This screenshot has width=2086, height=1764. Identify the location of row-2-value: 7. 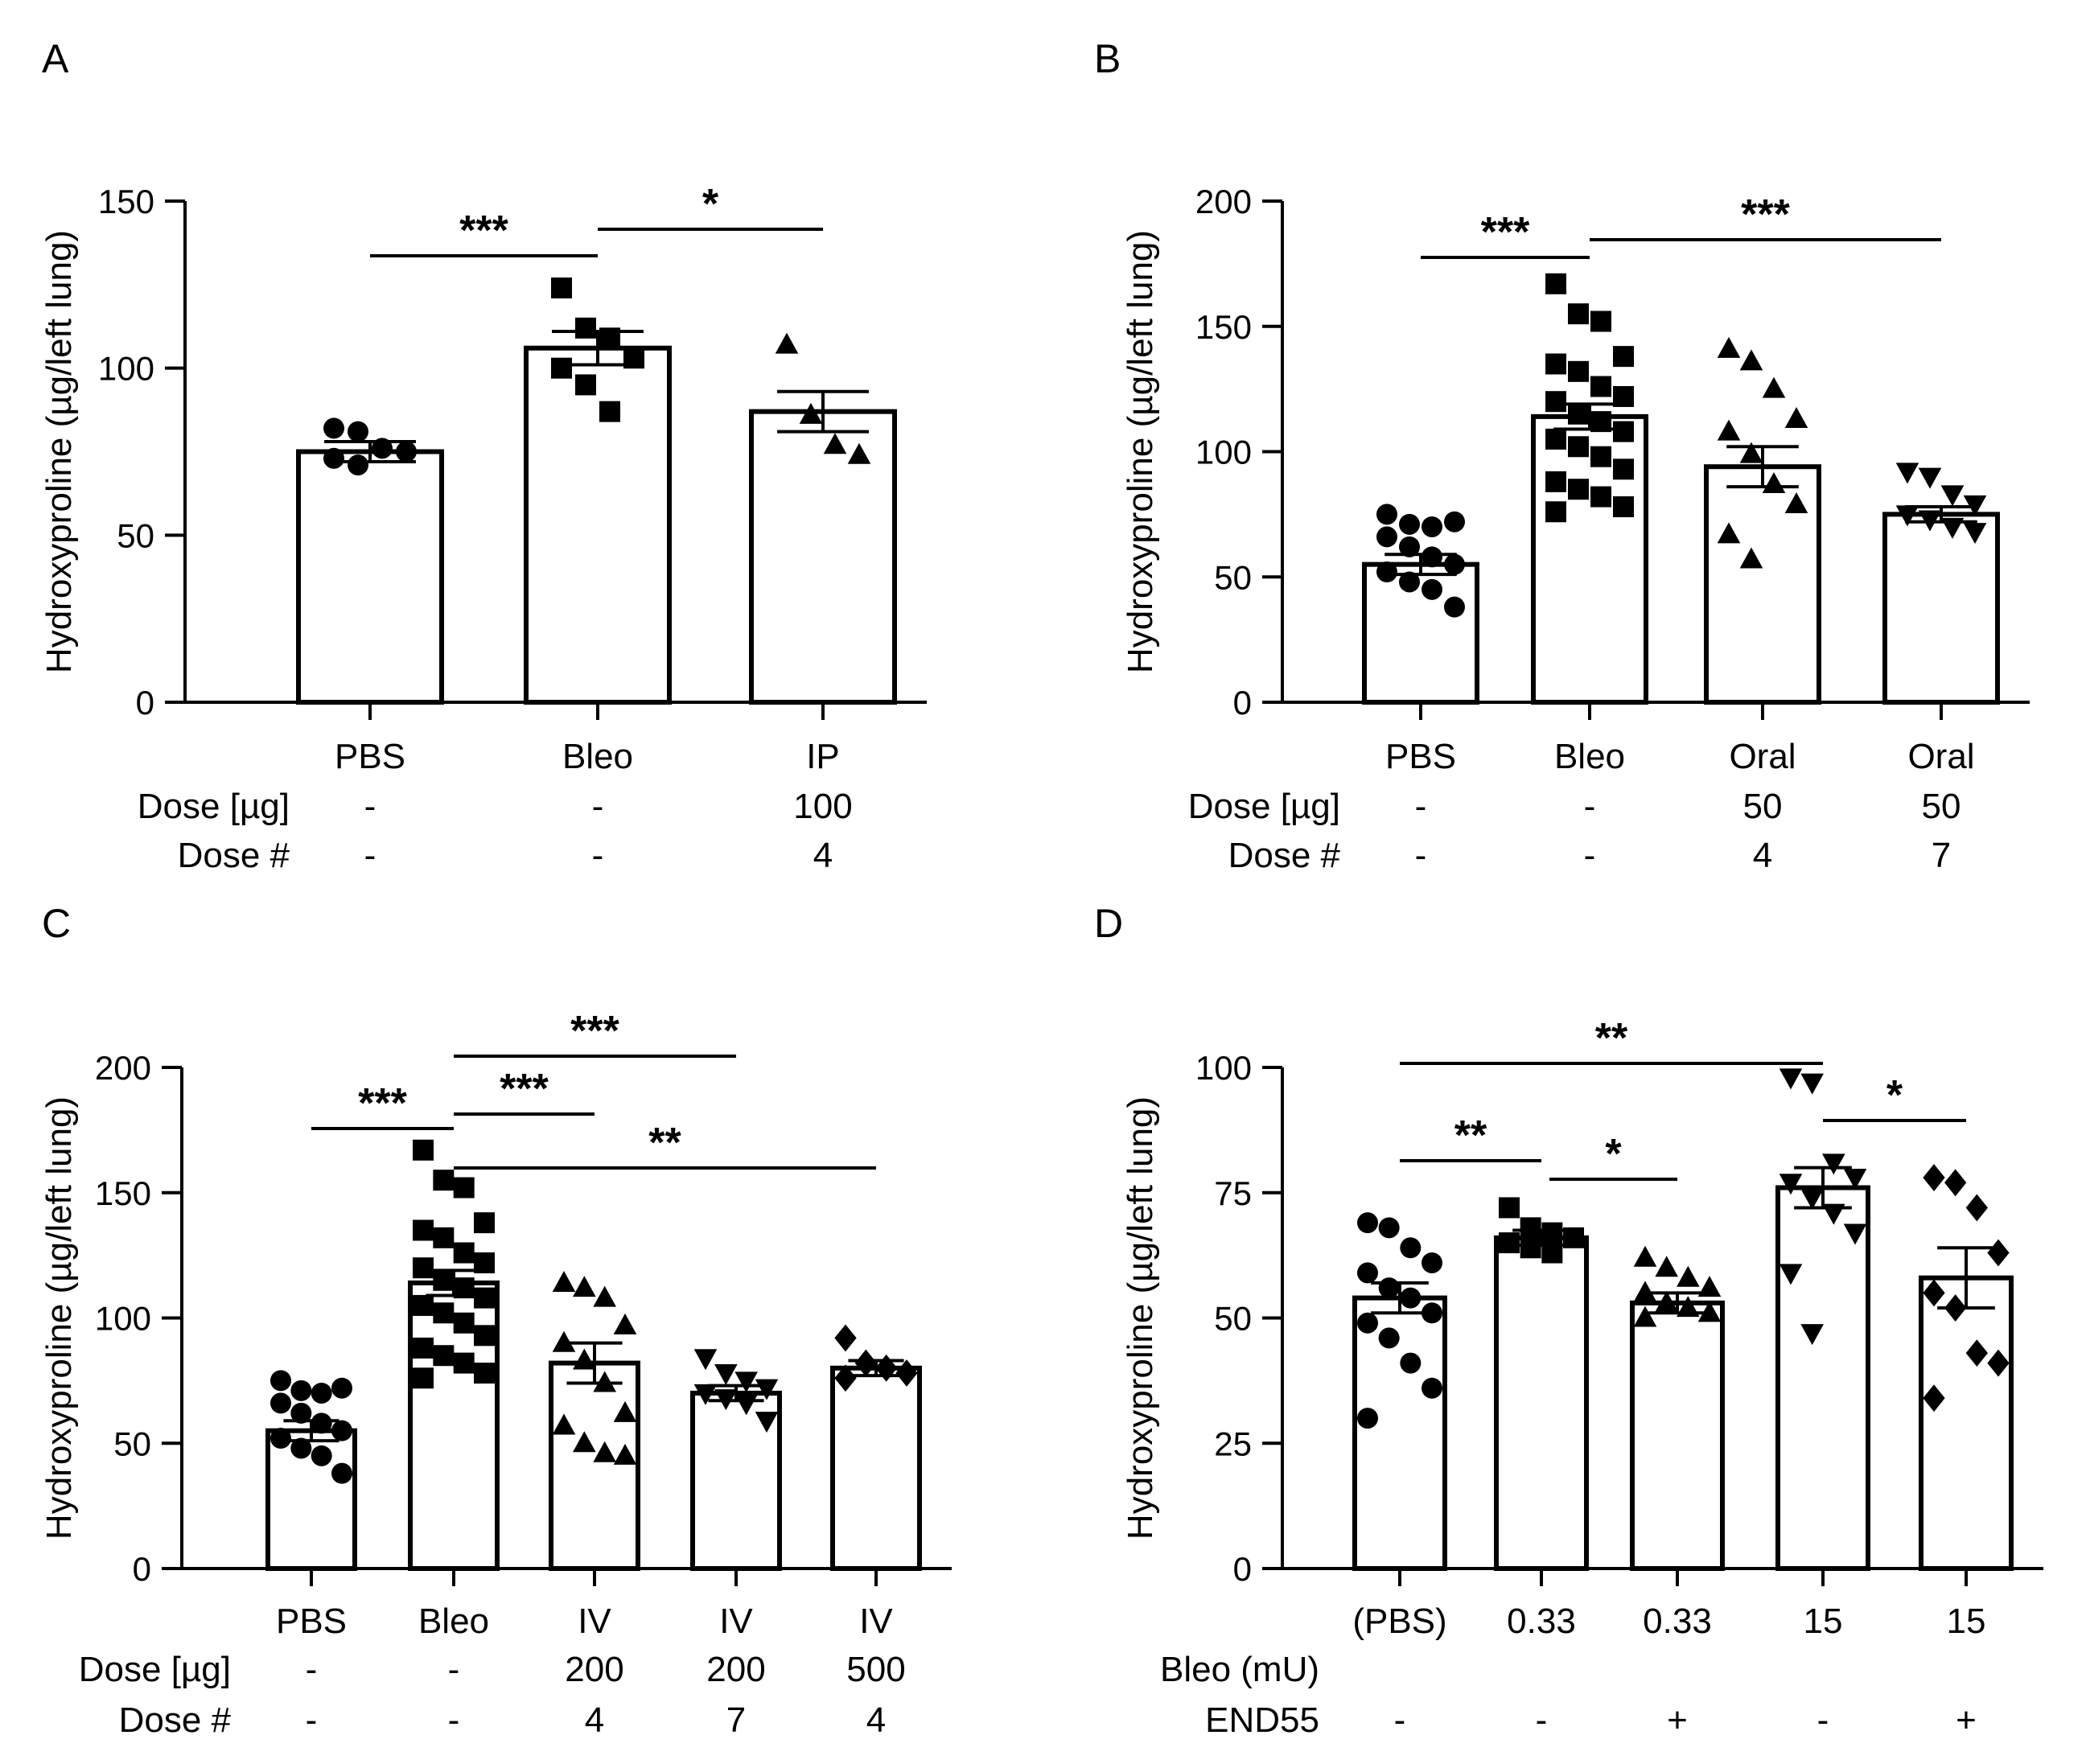
(1941, 856).